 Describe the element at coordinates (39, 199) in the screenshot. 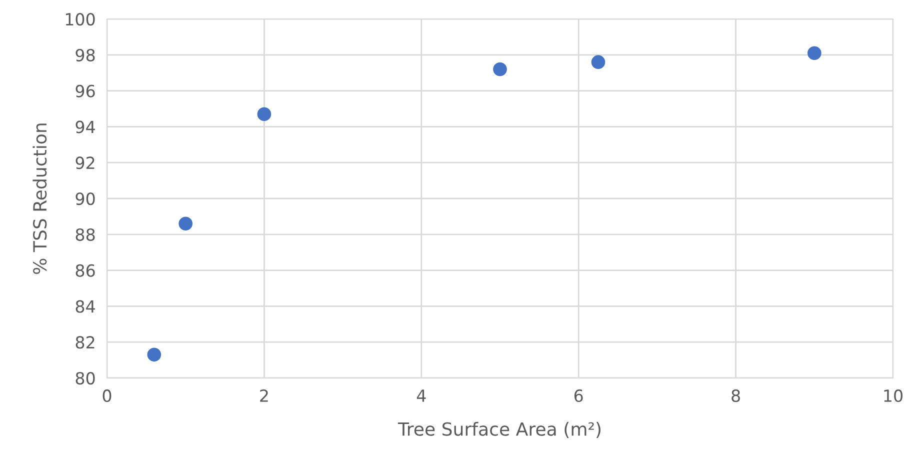

I see `y-axis-title: % TSS Reduction` at that location.